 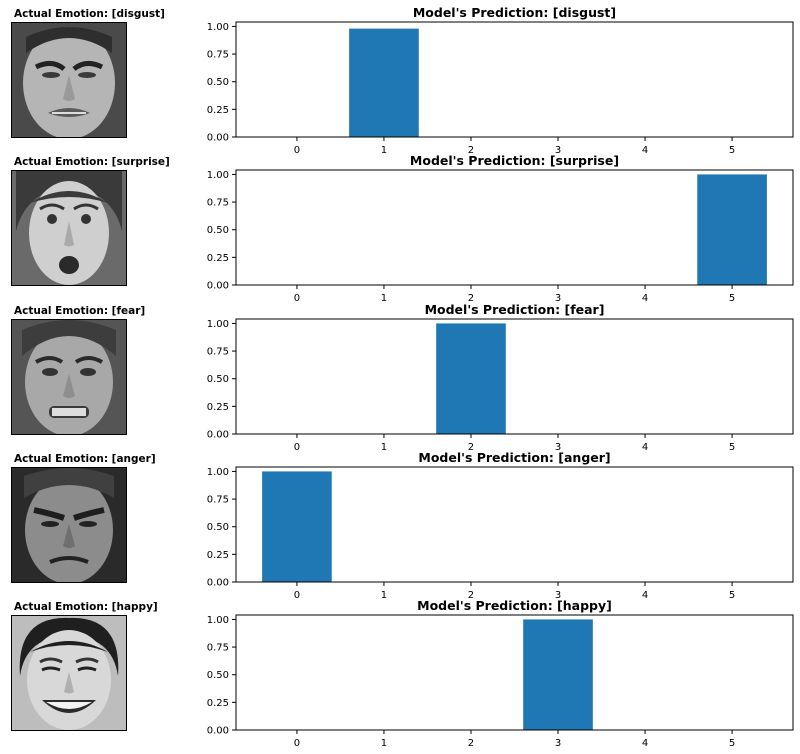 I want to click on prediction-chart-happy: 0.00 0.25 0.50 0.75 1.00 0 1 2 3 4 5, so click(x=500, y=681).